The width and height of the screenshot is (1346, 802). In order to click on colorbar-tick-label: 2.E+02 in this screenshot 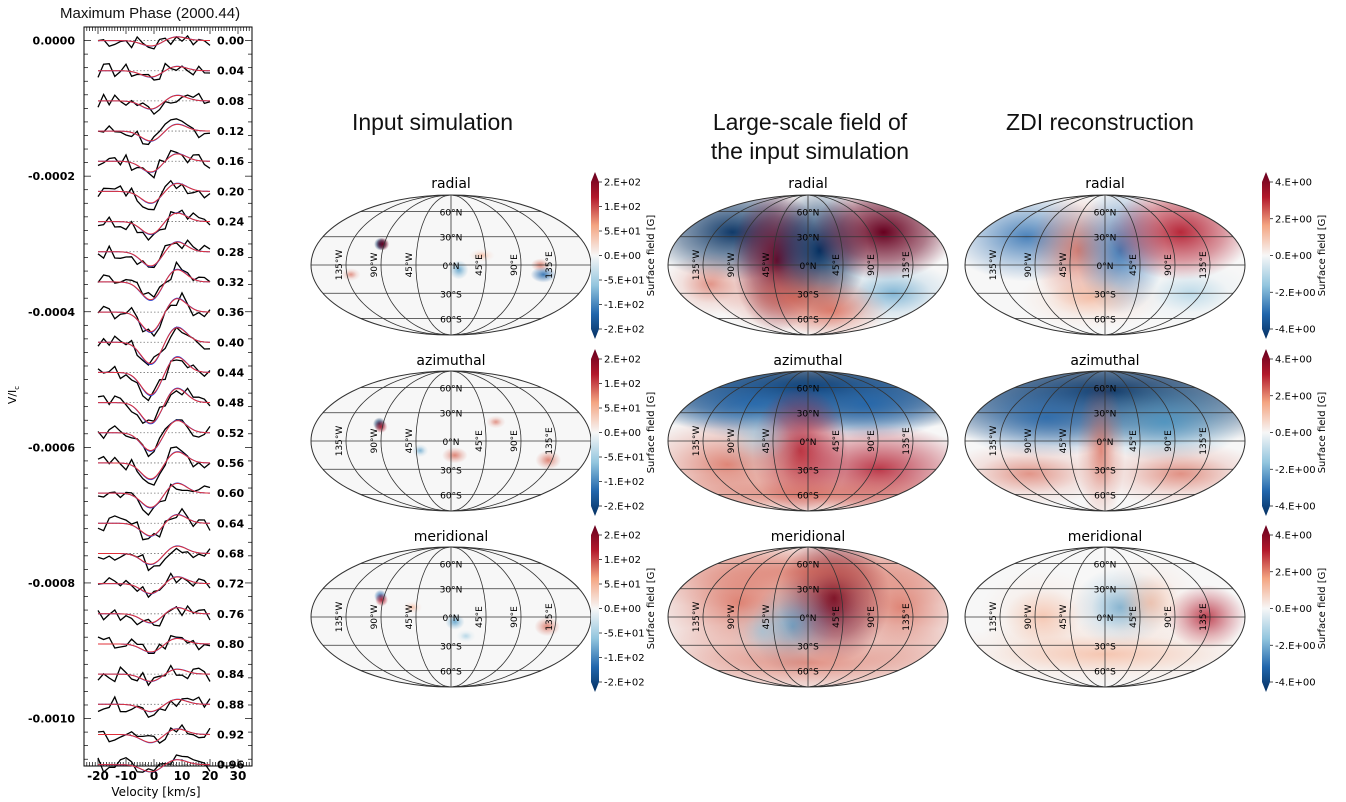, I will do `click(622, 183)`.